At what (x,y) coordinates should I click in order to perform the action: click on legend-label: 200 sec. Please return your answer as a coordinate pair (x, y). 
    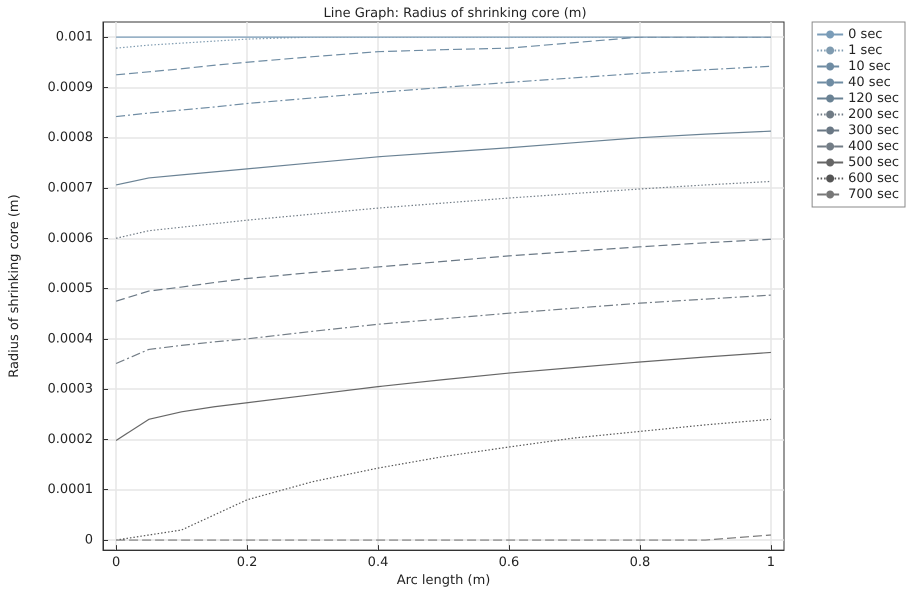
    Looking at the image, I should click on (874, 114).